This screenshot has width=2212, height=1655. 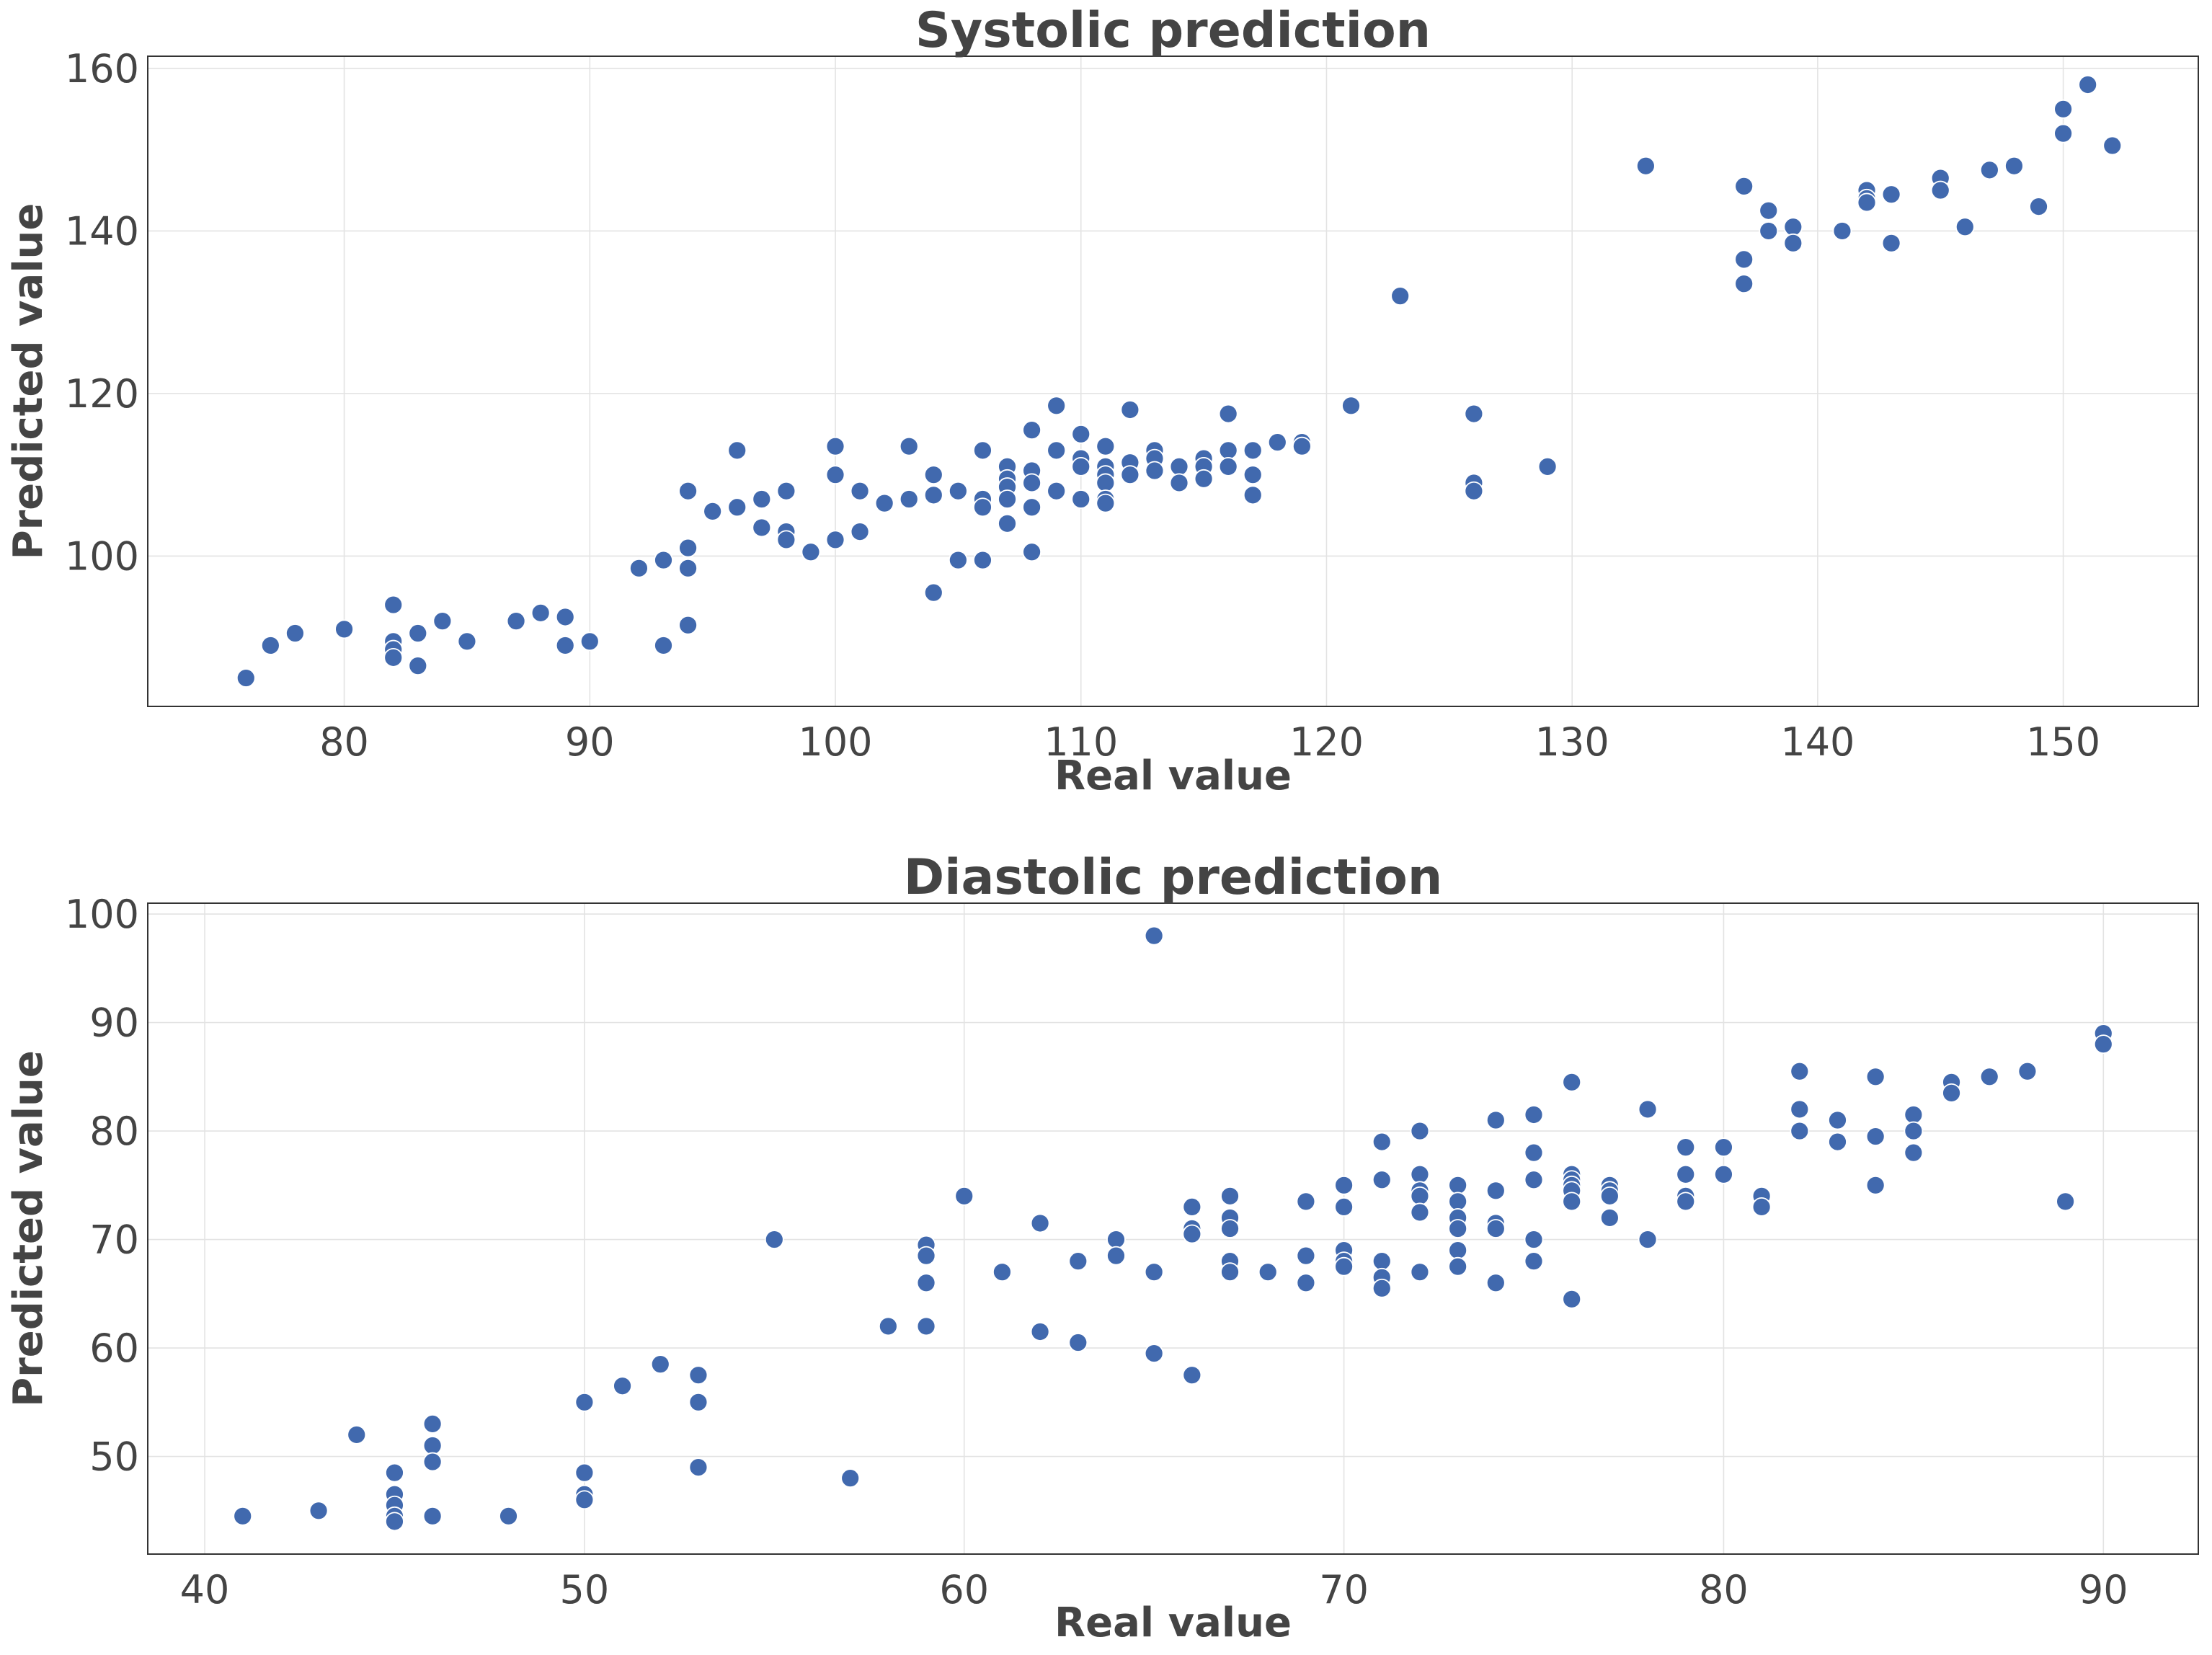 I want to click on diastolic-x-tick-label: 50, so click(x=585, y=1589).